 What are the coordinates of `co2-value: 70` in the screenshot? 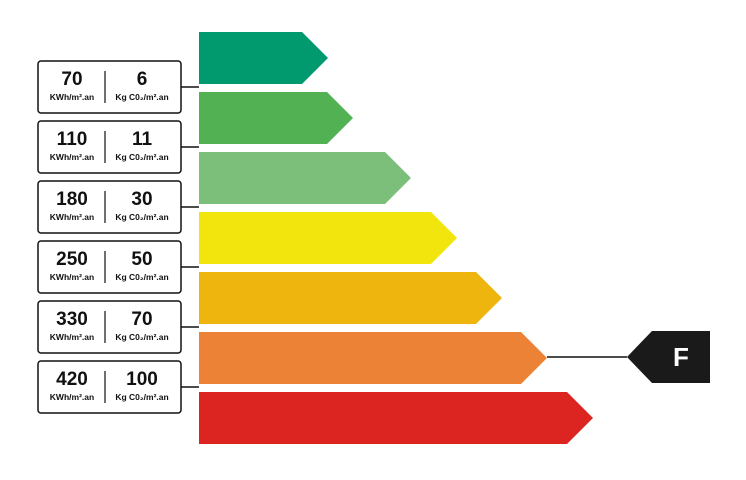 It's located at (141, 319).